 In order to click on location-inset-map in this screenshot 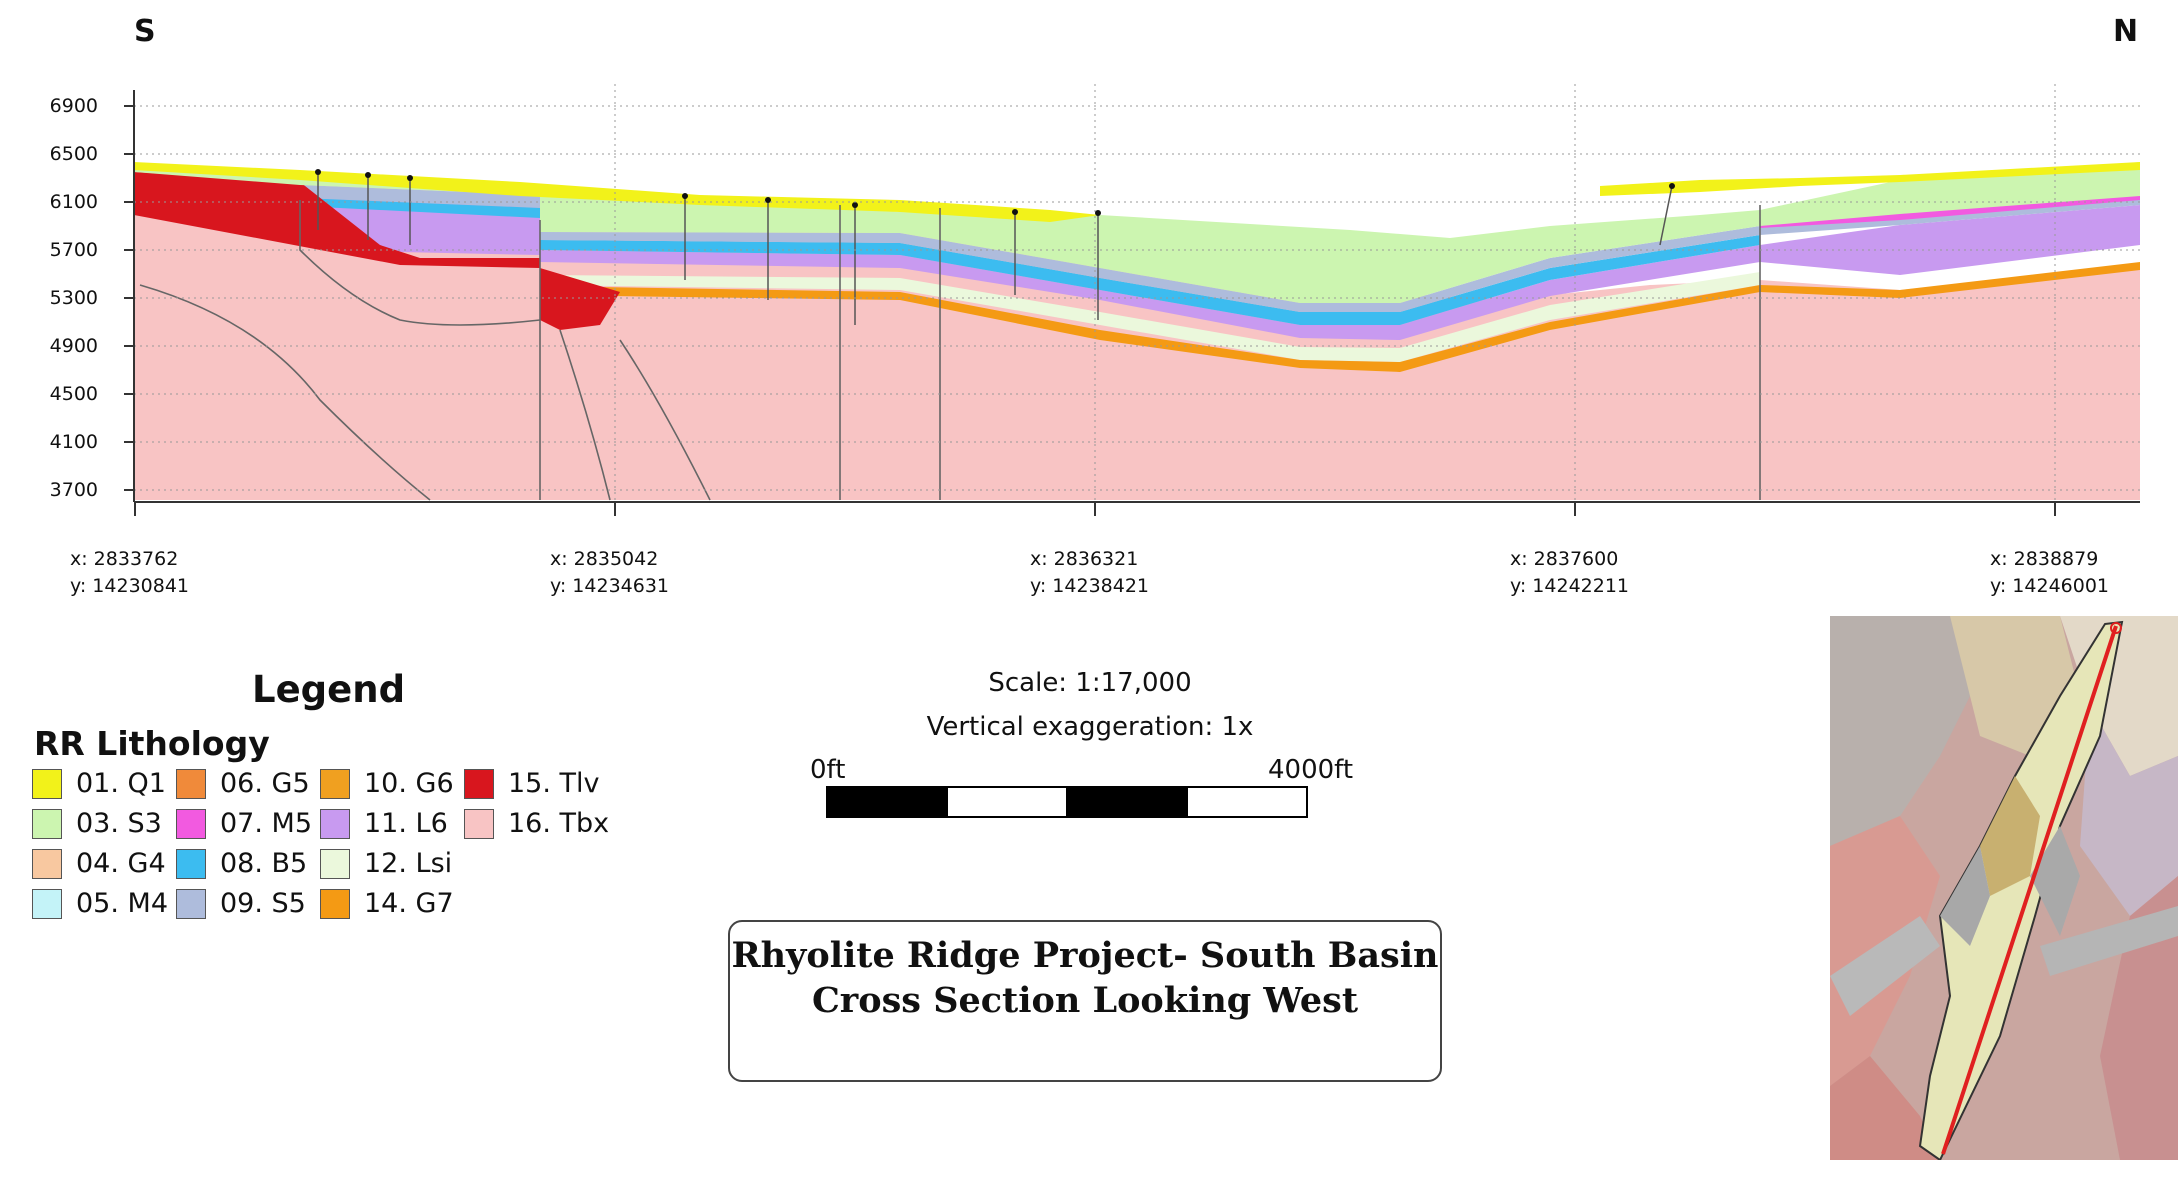, I will do `click(2004, 888)`.